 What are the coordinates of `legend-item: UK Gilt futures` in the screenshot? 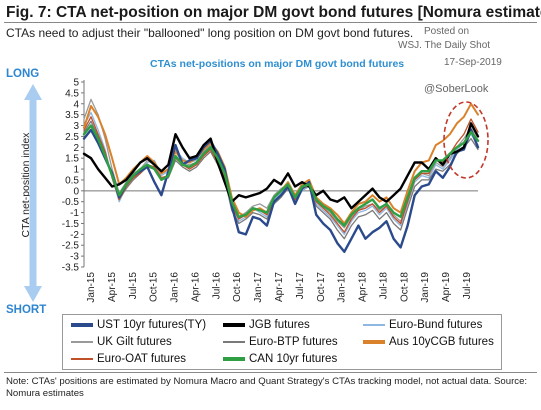 It's located at (121, 342).